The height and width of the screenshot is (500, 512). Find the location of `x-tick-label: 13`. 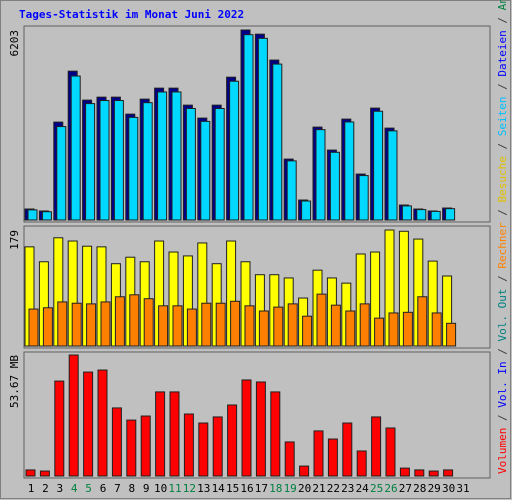

x-tick-label: 13 is located at coordinates (203, 488).